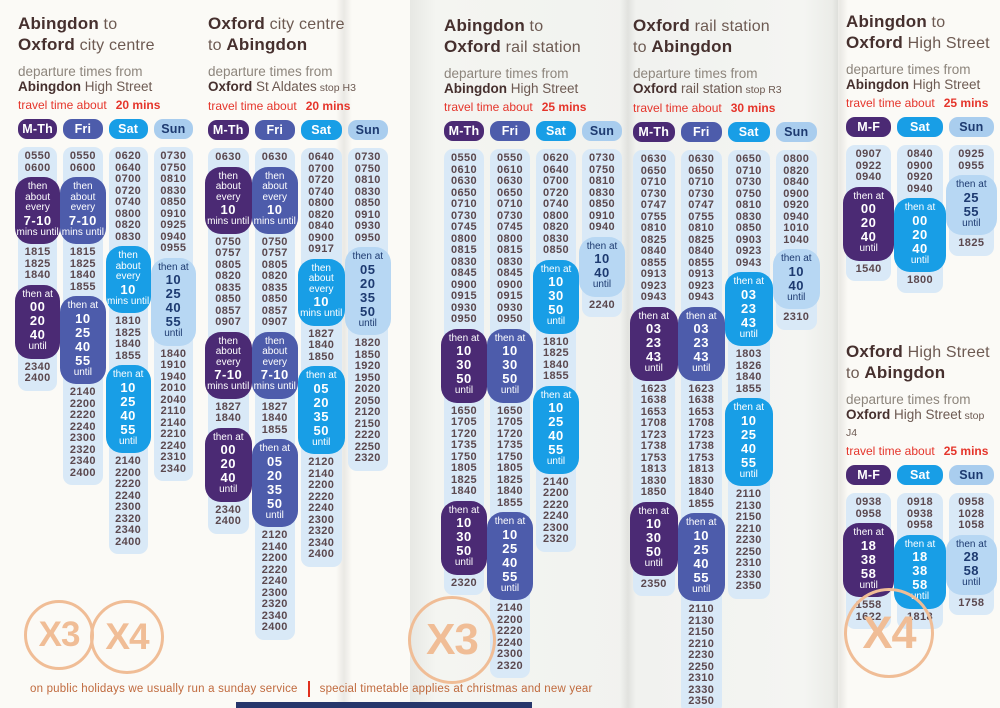  What do you see at coordinates (128, 495) in the screenshot?
I see `time-value: 2240` at bounding box center [128, 495].